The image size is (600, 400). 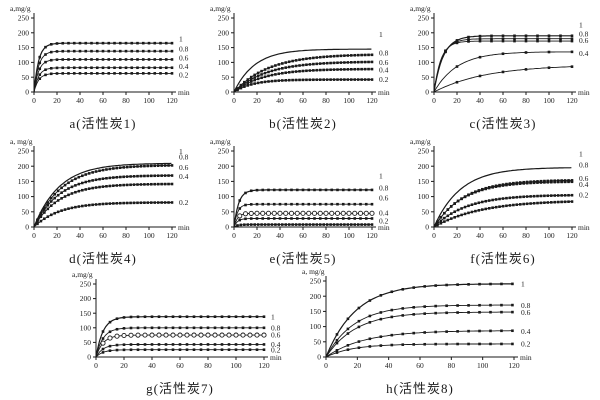 I want to click on x-tick-label: 40, so click(x=80, y=235).